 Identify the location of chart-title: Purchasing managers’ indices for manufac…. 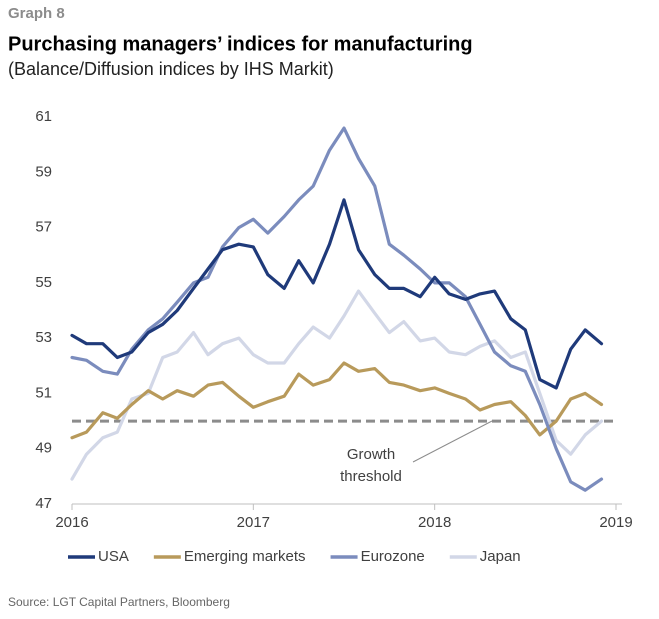
(240, 44).